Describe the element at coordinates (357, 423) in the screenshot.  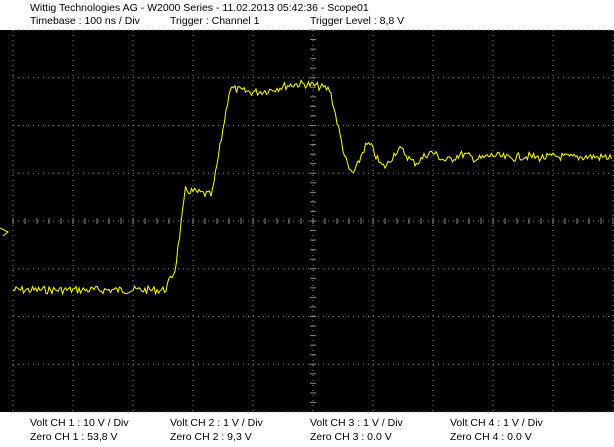
I see `channel-volt: Volt CH 3 : 1 V / Div` at that location.